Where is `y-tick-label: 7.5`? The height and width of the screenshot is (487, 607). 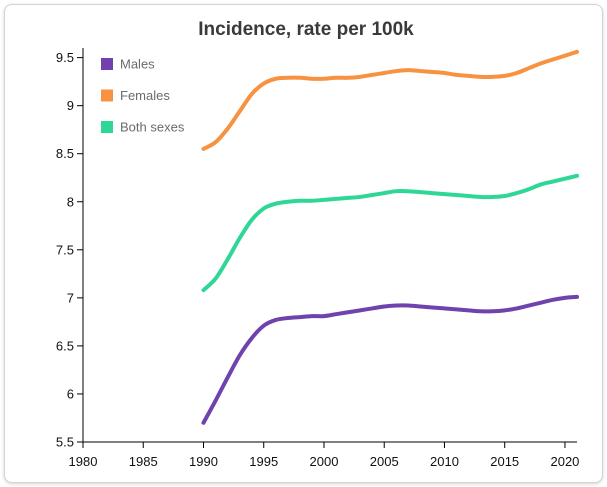 y-tick-label: 7.5 is located at coordinates (65, 249).